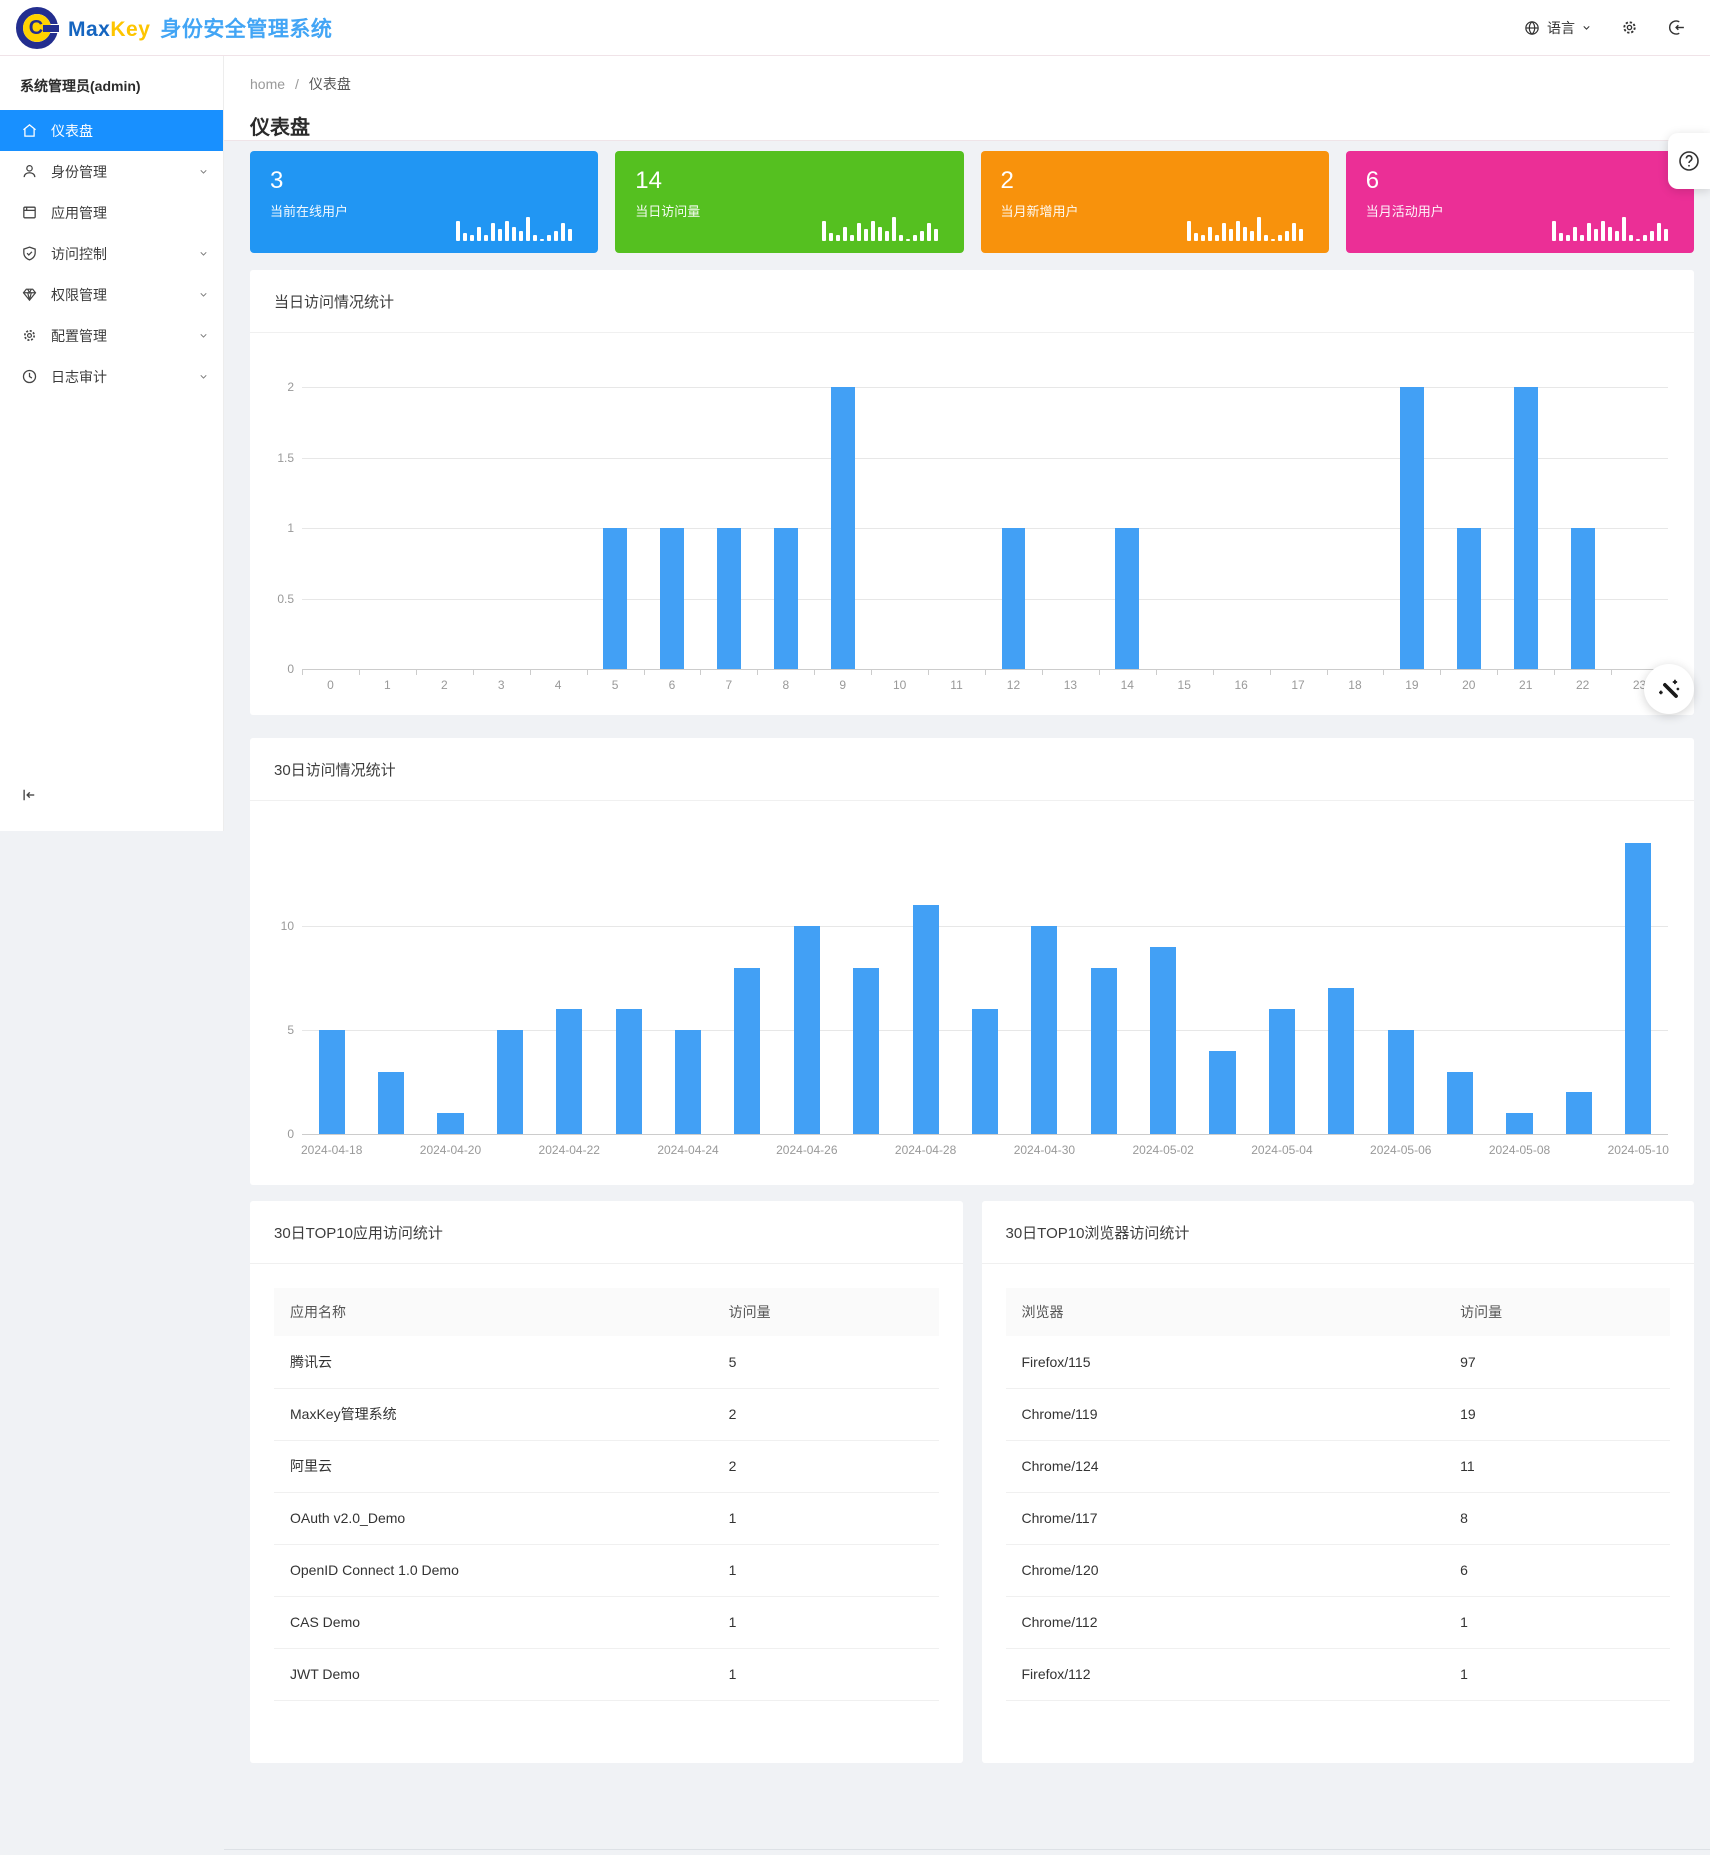 The width and height of the screenshot is (1710, 1855). What do you see at coordinates (825, 1312) in the screenshot?
I see `table-header: 访问量` at bounding box center [825, 1312].